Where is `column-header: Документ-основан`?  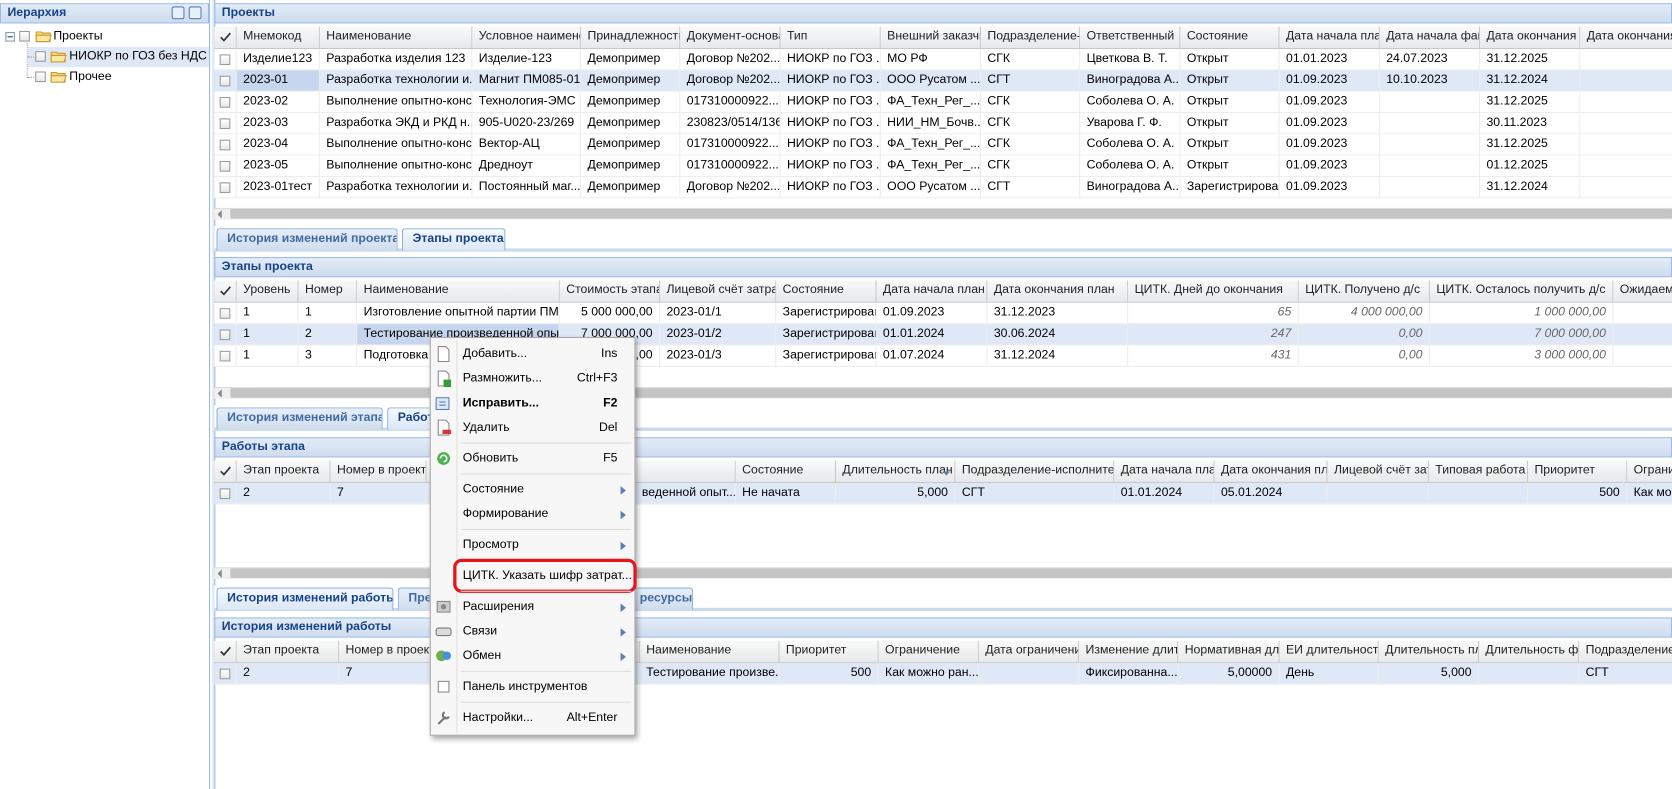 column-header: Документ-основан is located at coordinates (730, 38).